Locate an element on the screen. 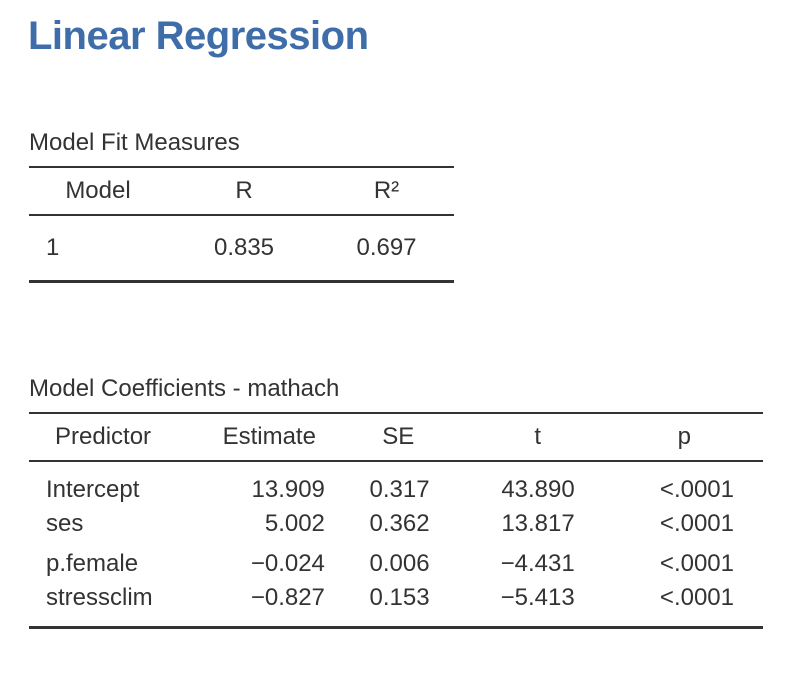  cell-se: 0.153 is located at coordinates (398, 606).